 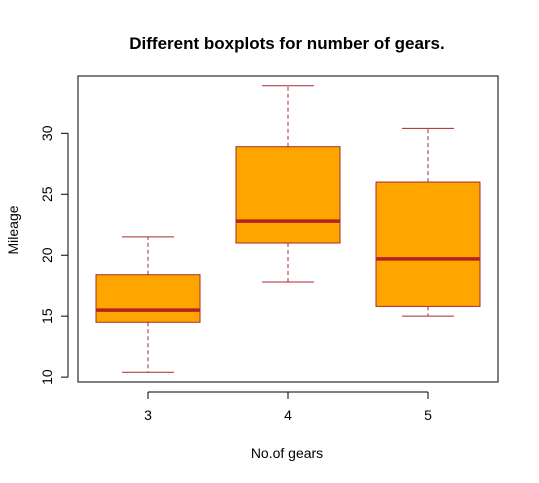 I want to click on x-tick-label: 5, so click(x=428, y=415).